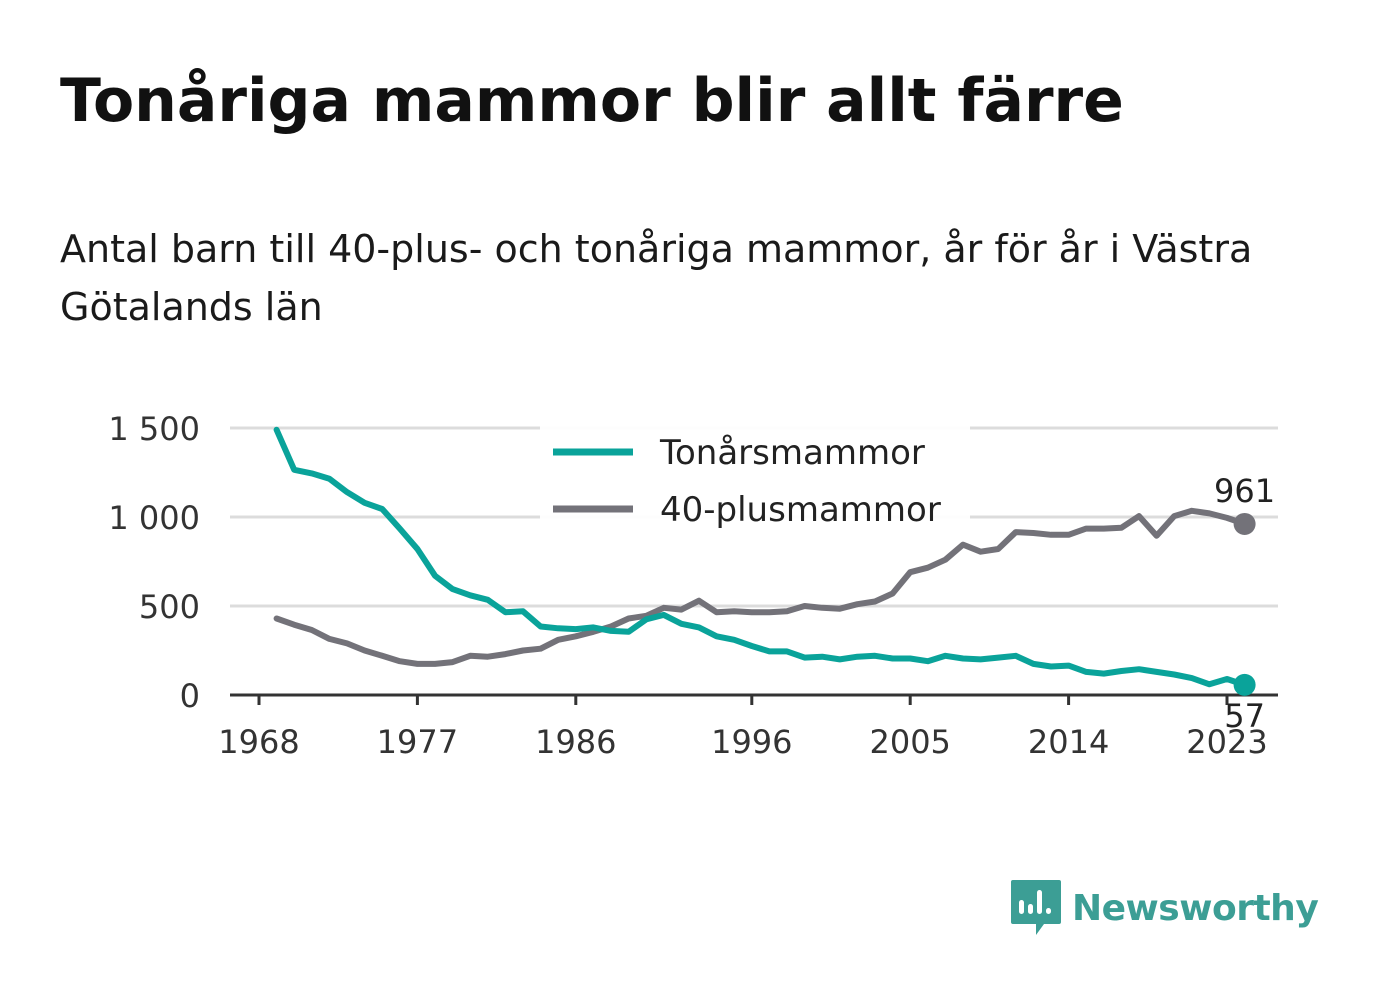 This screenshot has height=999, width=1382. Describe the element at coordinates (751, 742) in the screenshot. I see `x-tick-label: 1996` at that location.